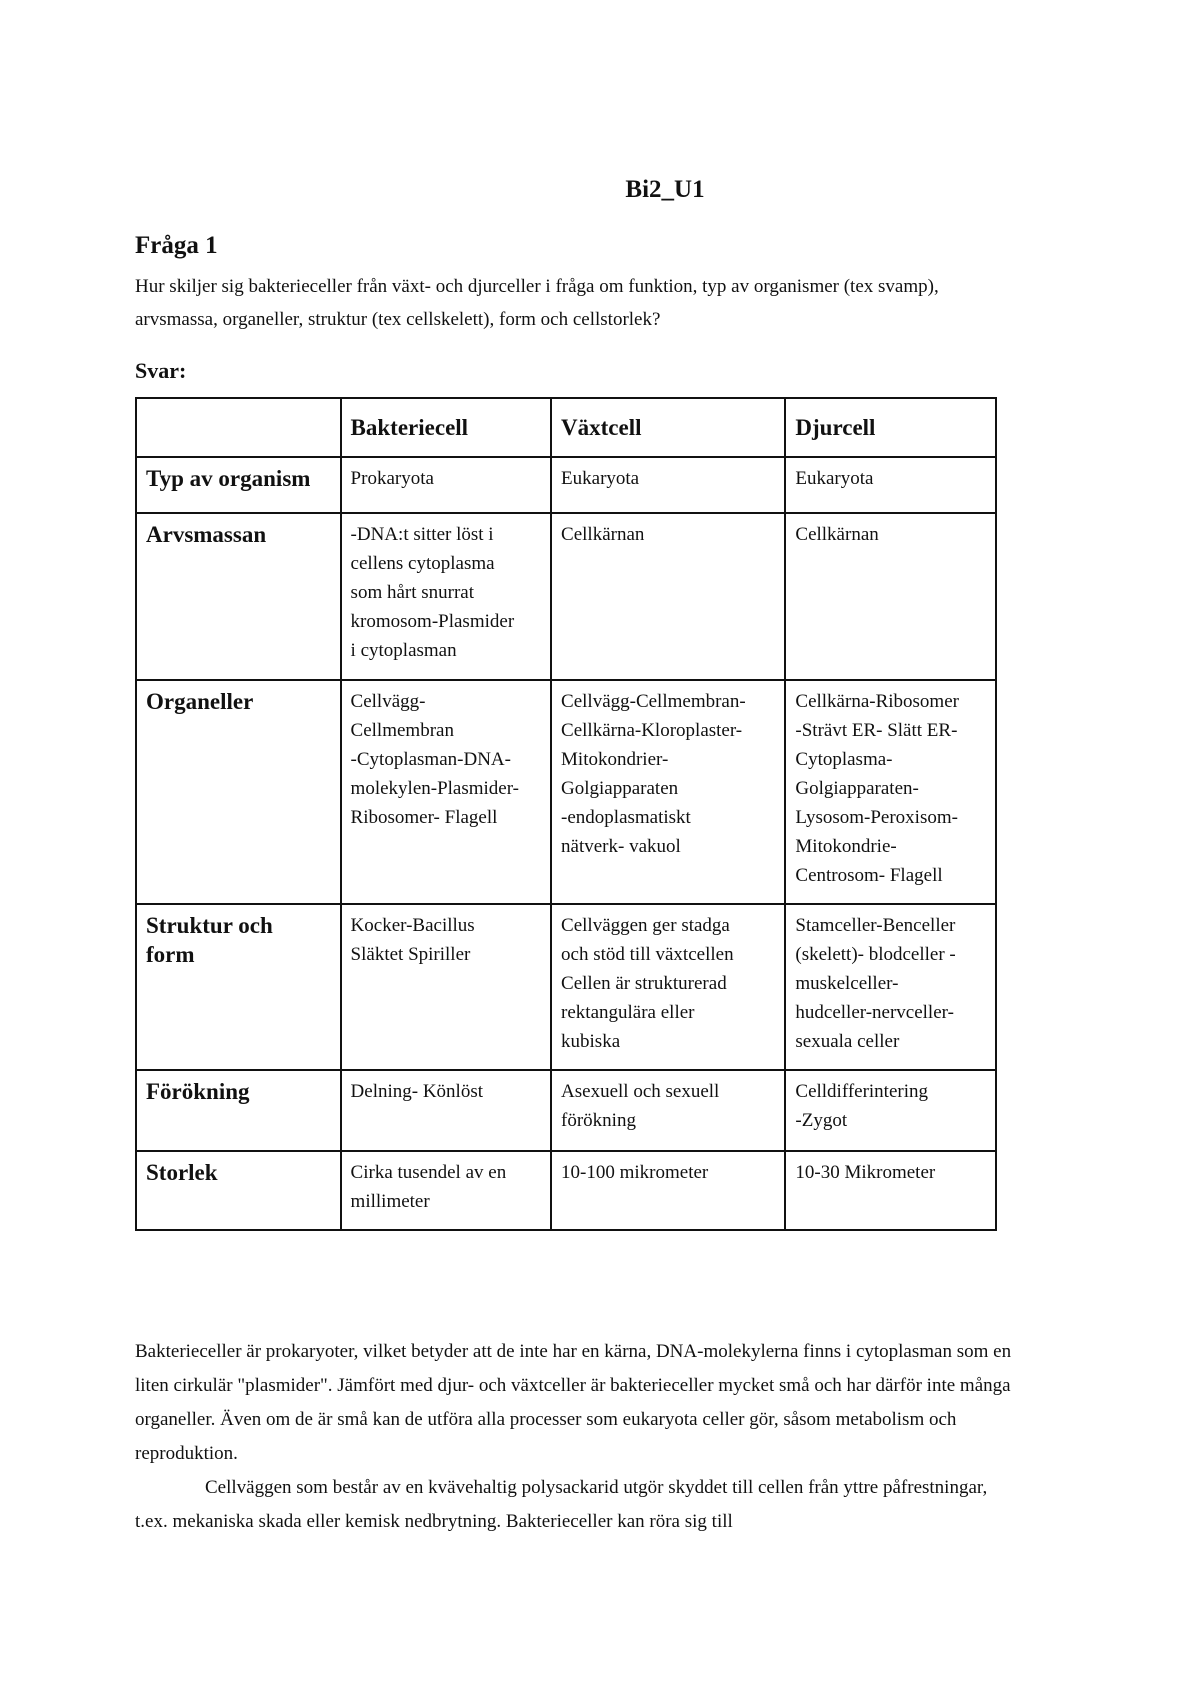 This screenshot has width=1200, height=1694. I want to click on document-title: Bi2_U1, so click(665, 189).